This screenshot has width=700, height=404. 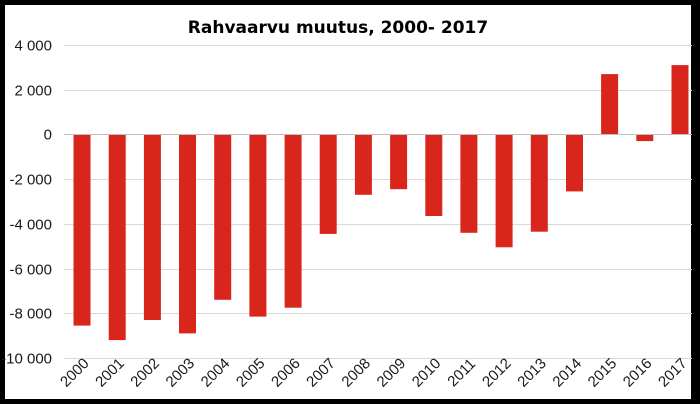 I want to click on bar-2004, so click(x=223, y=217).